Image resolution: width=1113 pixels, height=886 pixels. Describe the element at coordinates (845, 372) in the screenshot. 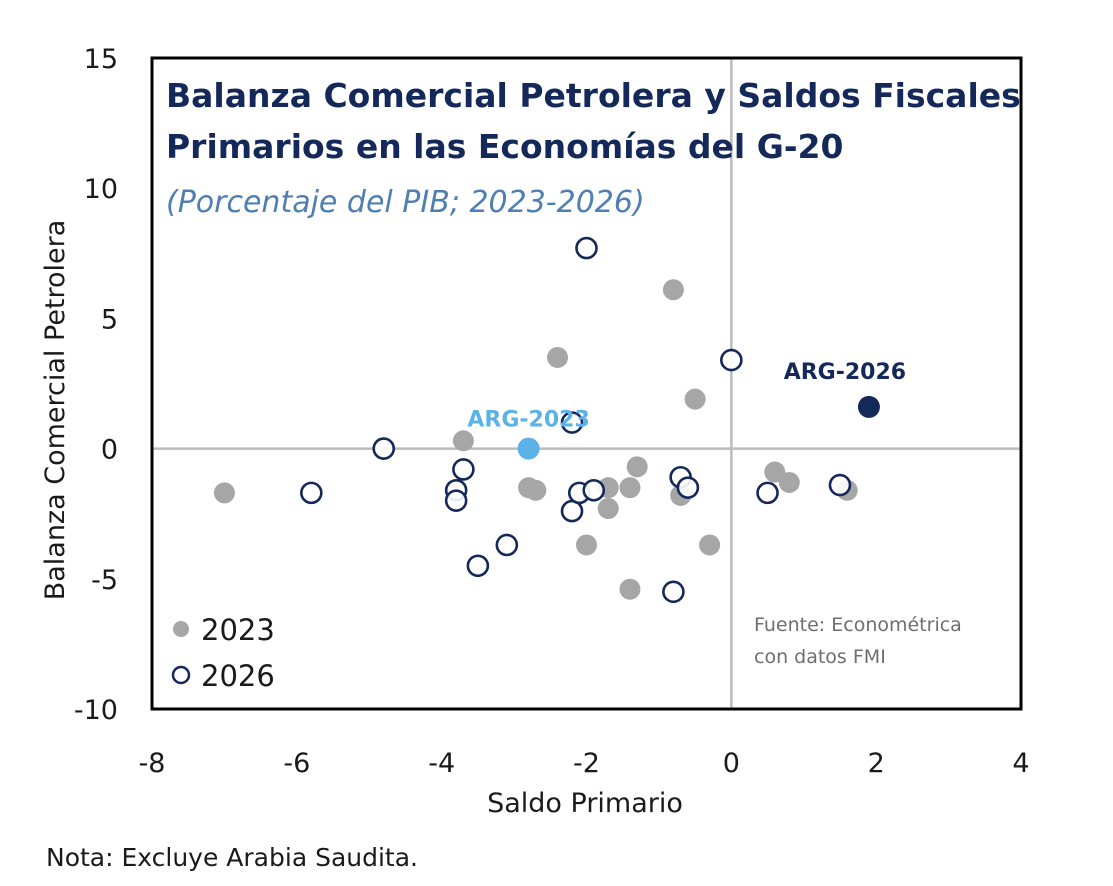

I see `label-arg-2026: ARG-2026` at that location.